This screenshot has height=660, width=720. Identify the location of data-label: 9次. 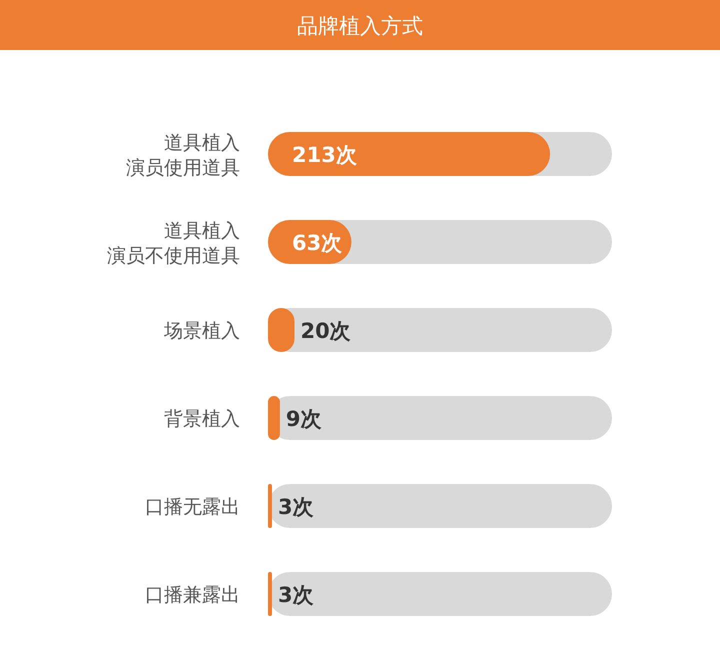
(304, 419).